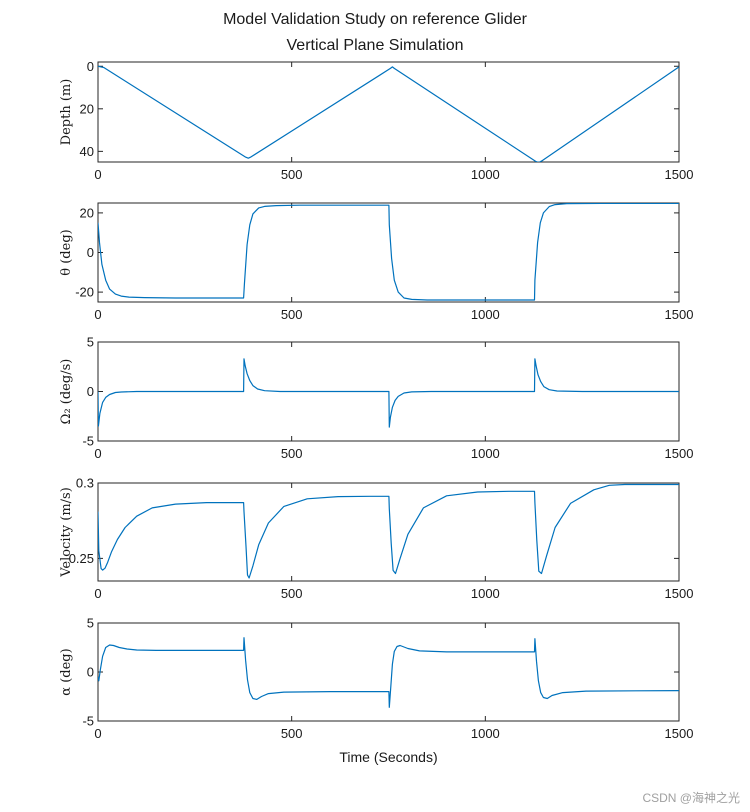 Image resolution: width=750 pixels, height=812 pixels. I want to click on velocity-xtick-label: 1500, so click(679, 593).